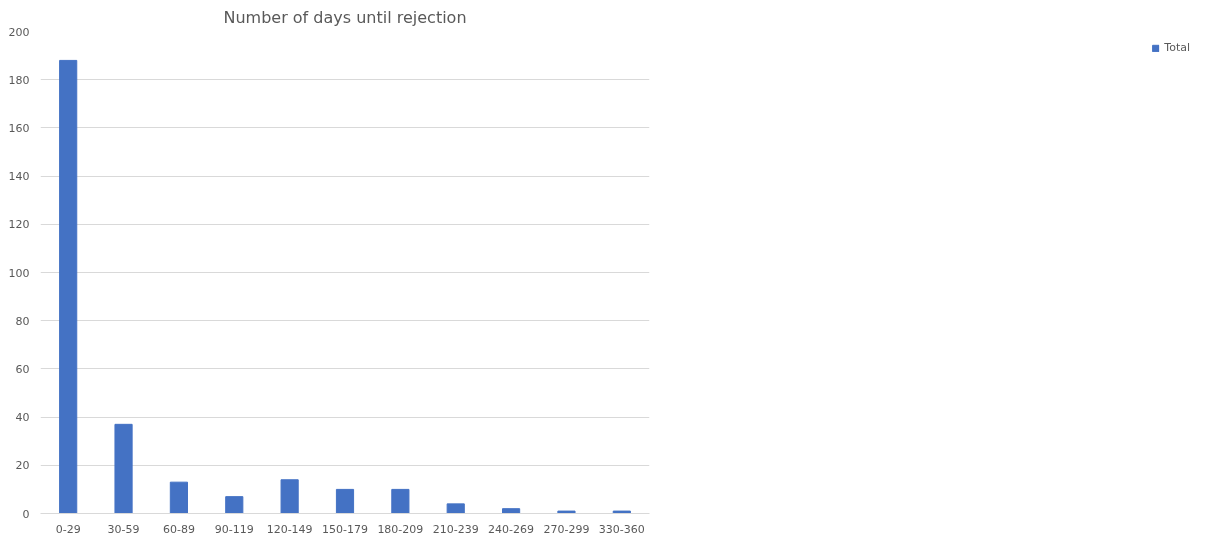 The height and width of the screenshot is (539, 1205). I want to click on y-tick-label: 160, so click(19, 128).